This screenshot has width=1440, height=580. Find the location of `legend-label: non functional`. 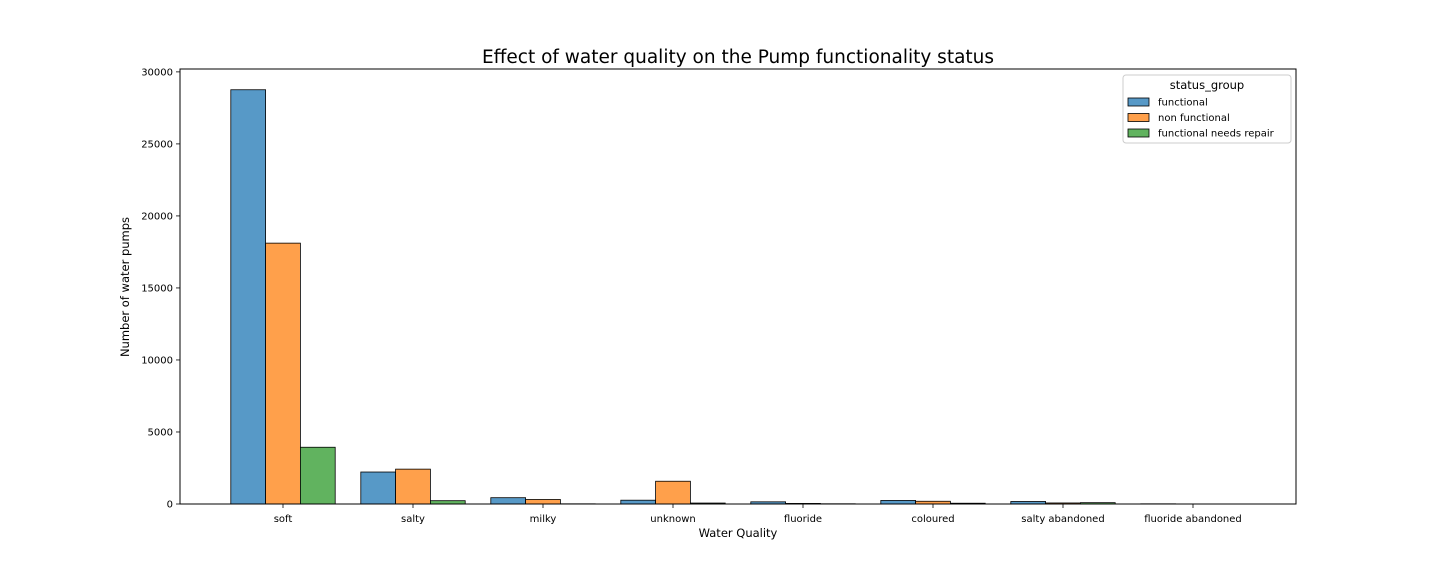

legend-label: non functional is located at coordinates (1194, 118).